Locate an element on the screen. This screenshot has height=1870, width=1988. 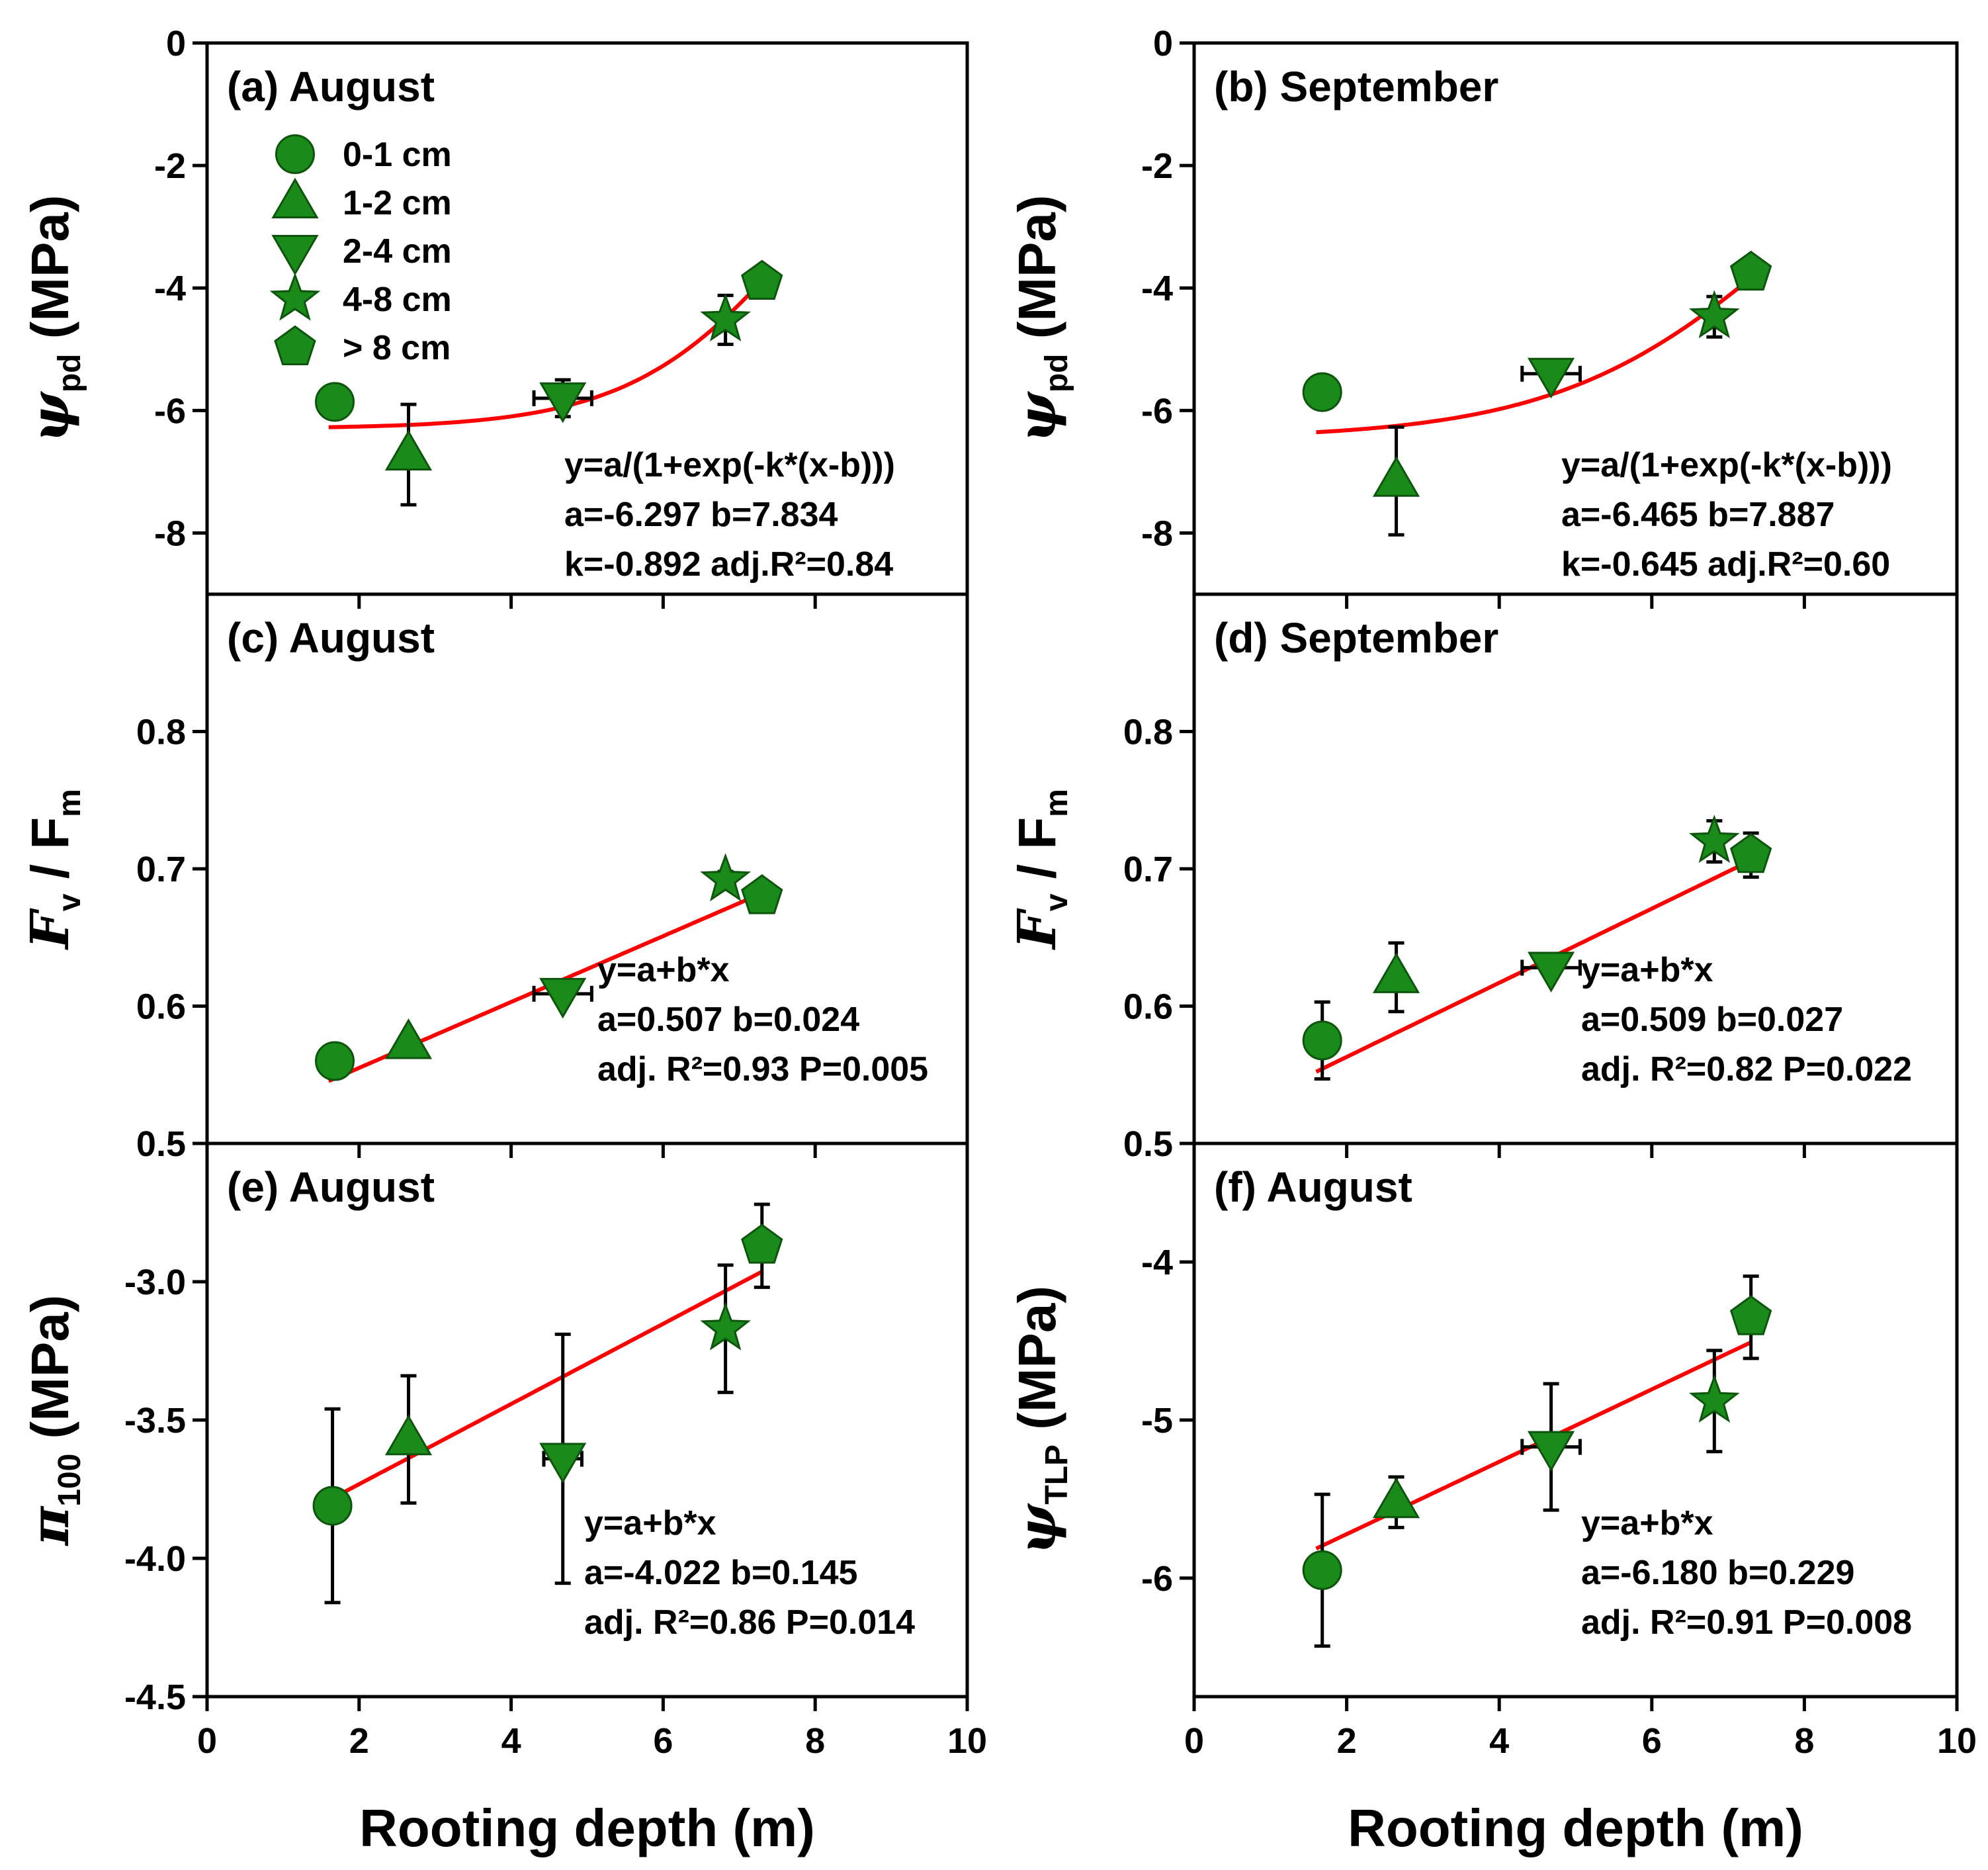
panel-title: (c) August is located at coordinates (331, 638).